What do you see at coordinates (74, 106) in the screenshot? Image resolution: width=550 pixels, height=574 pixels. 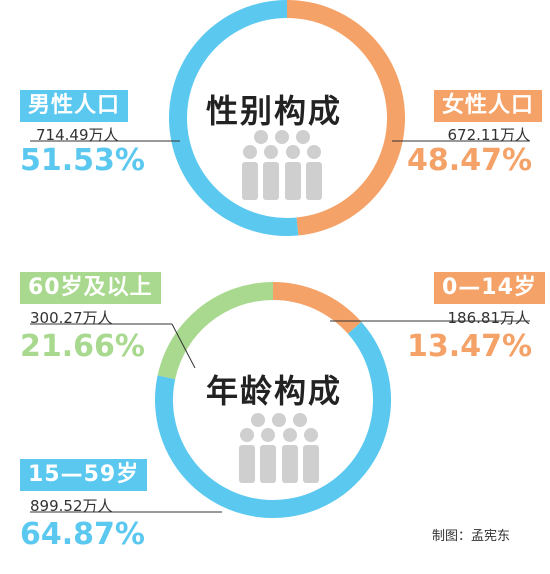 I see `male-label-badge: 男性人口` at bounding box center [74, 106].